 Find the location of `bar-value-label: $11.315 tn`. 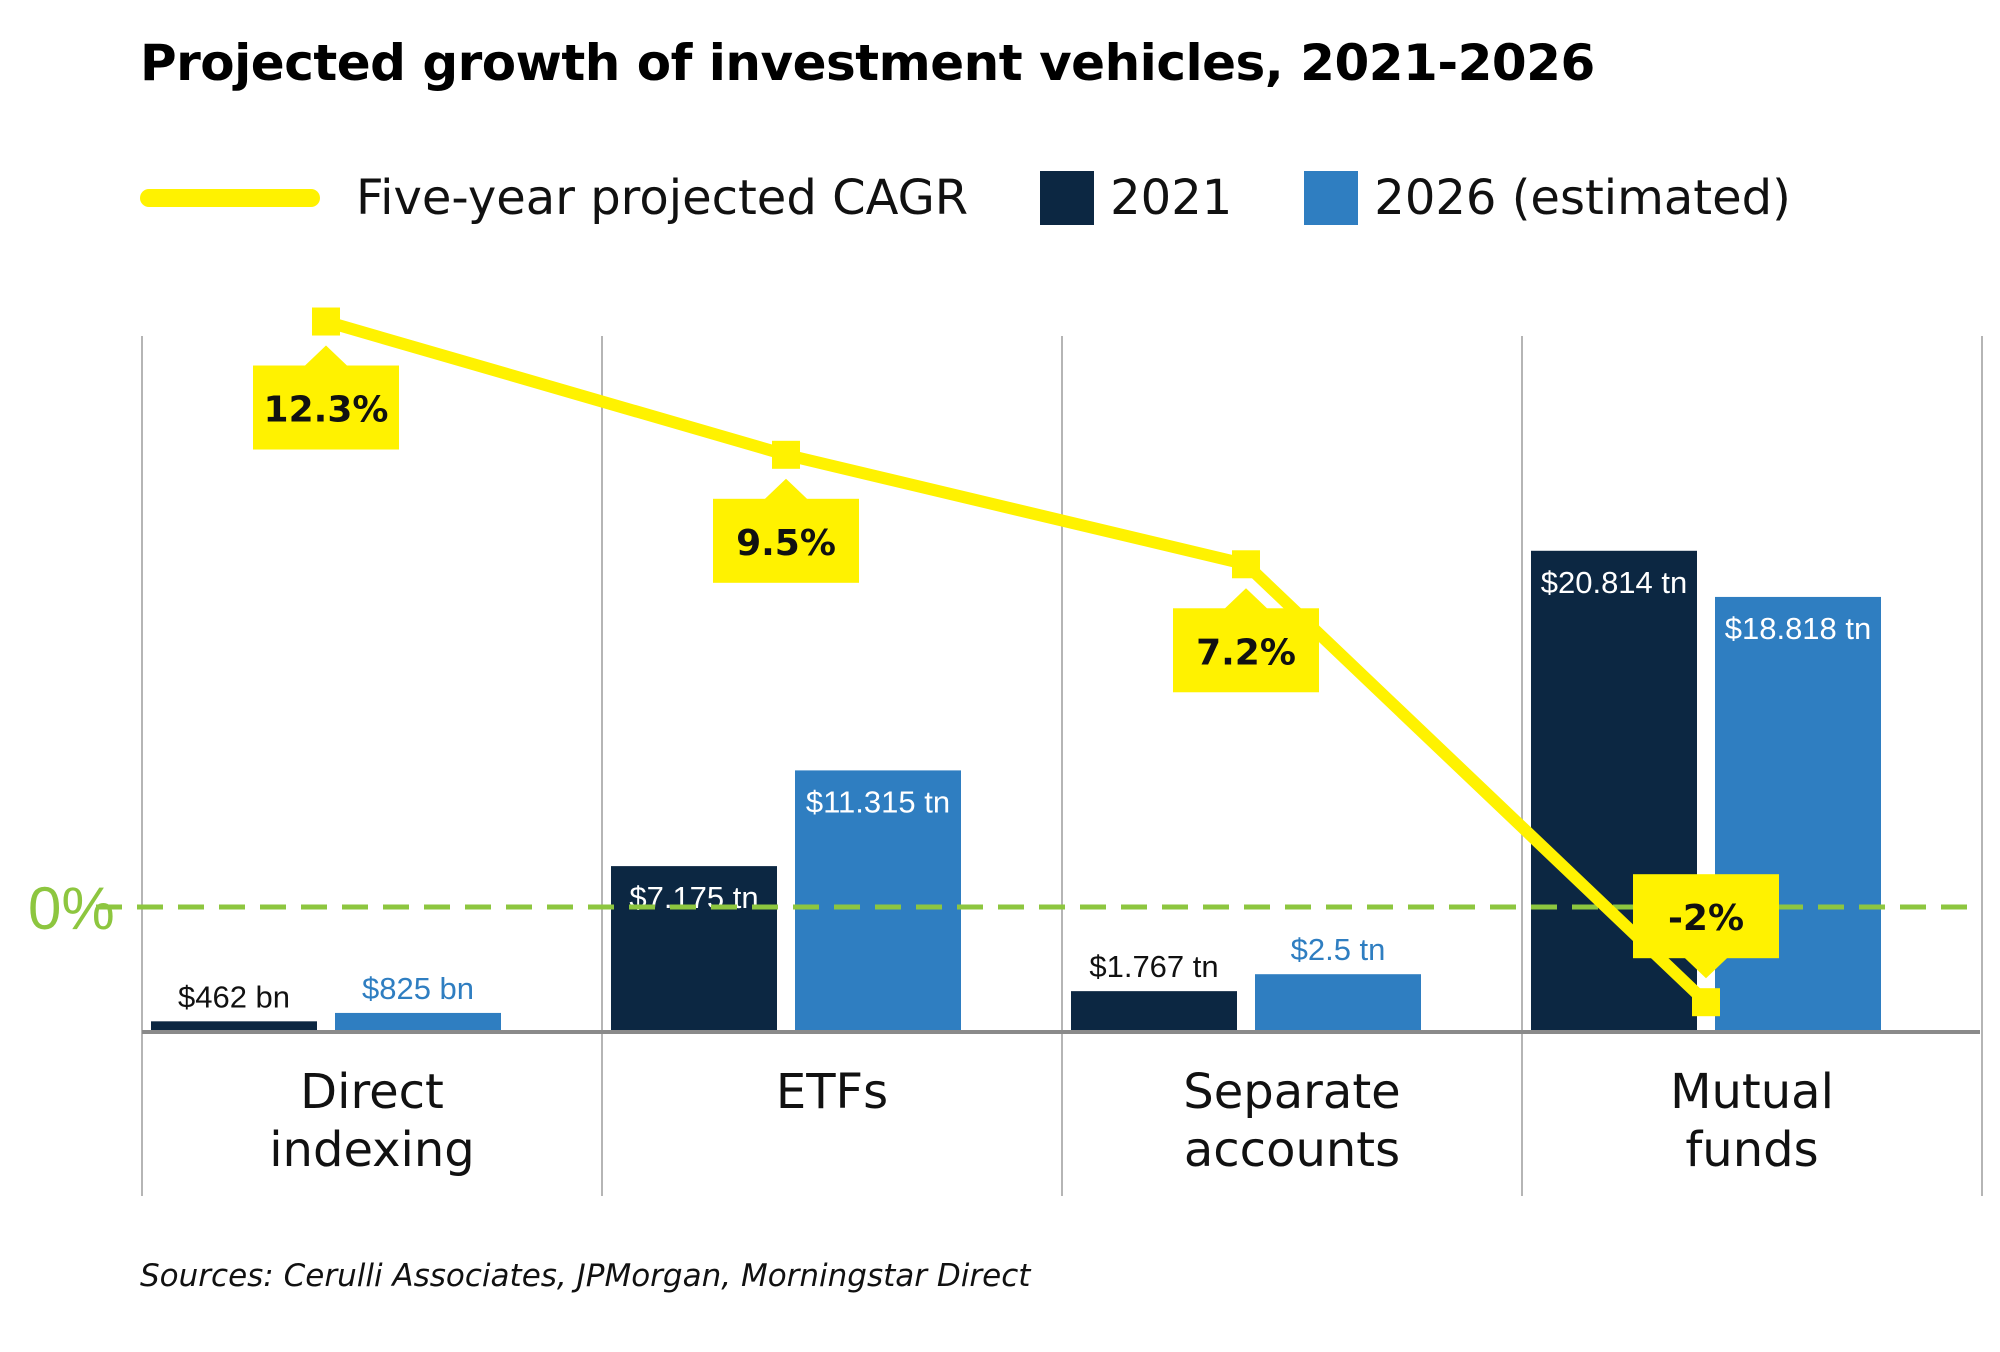

bar-value-label: $11.315 tn is located at coordinates (878, 801).